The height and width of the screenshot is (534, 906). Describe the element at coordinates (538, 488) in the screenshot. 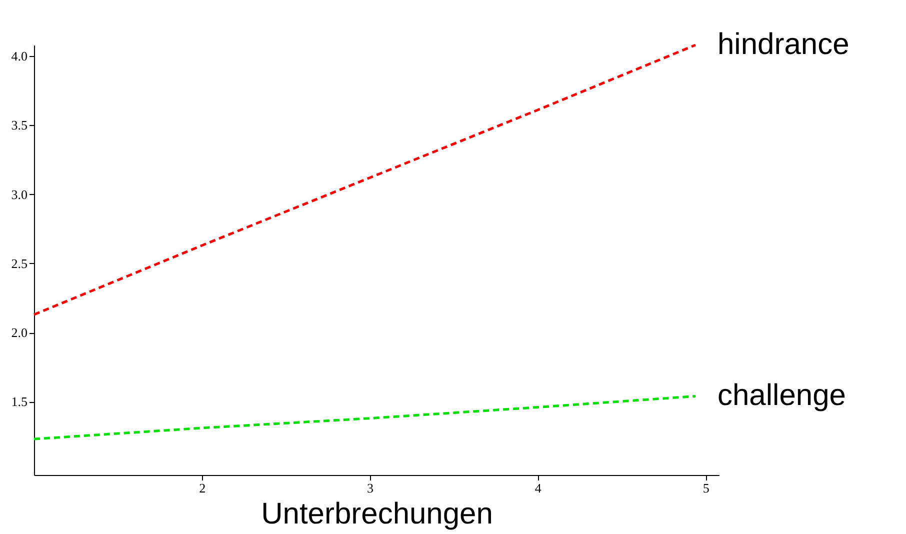

I see `x-tick-label: 4` at that location.